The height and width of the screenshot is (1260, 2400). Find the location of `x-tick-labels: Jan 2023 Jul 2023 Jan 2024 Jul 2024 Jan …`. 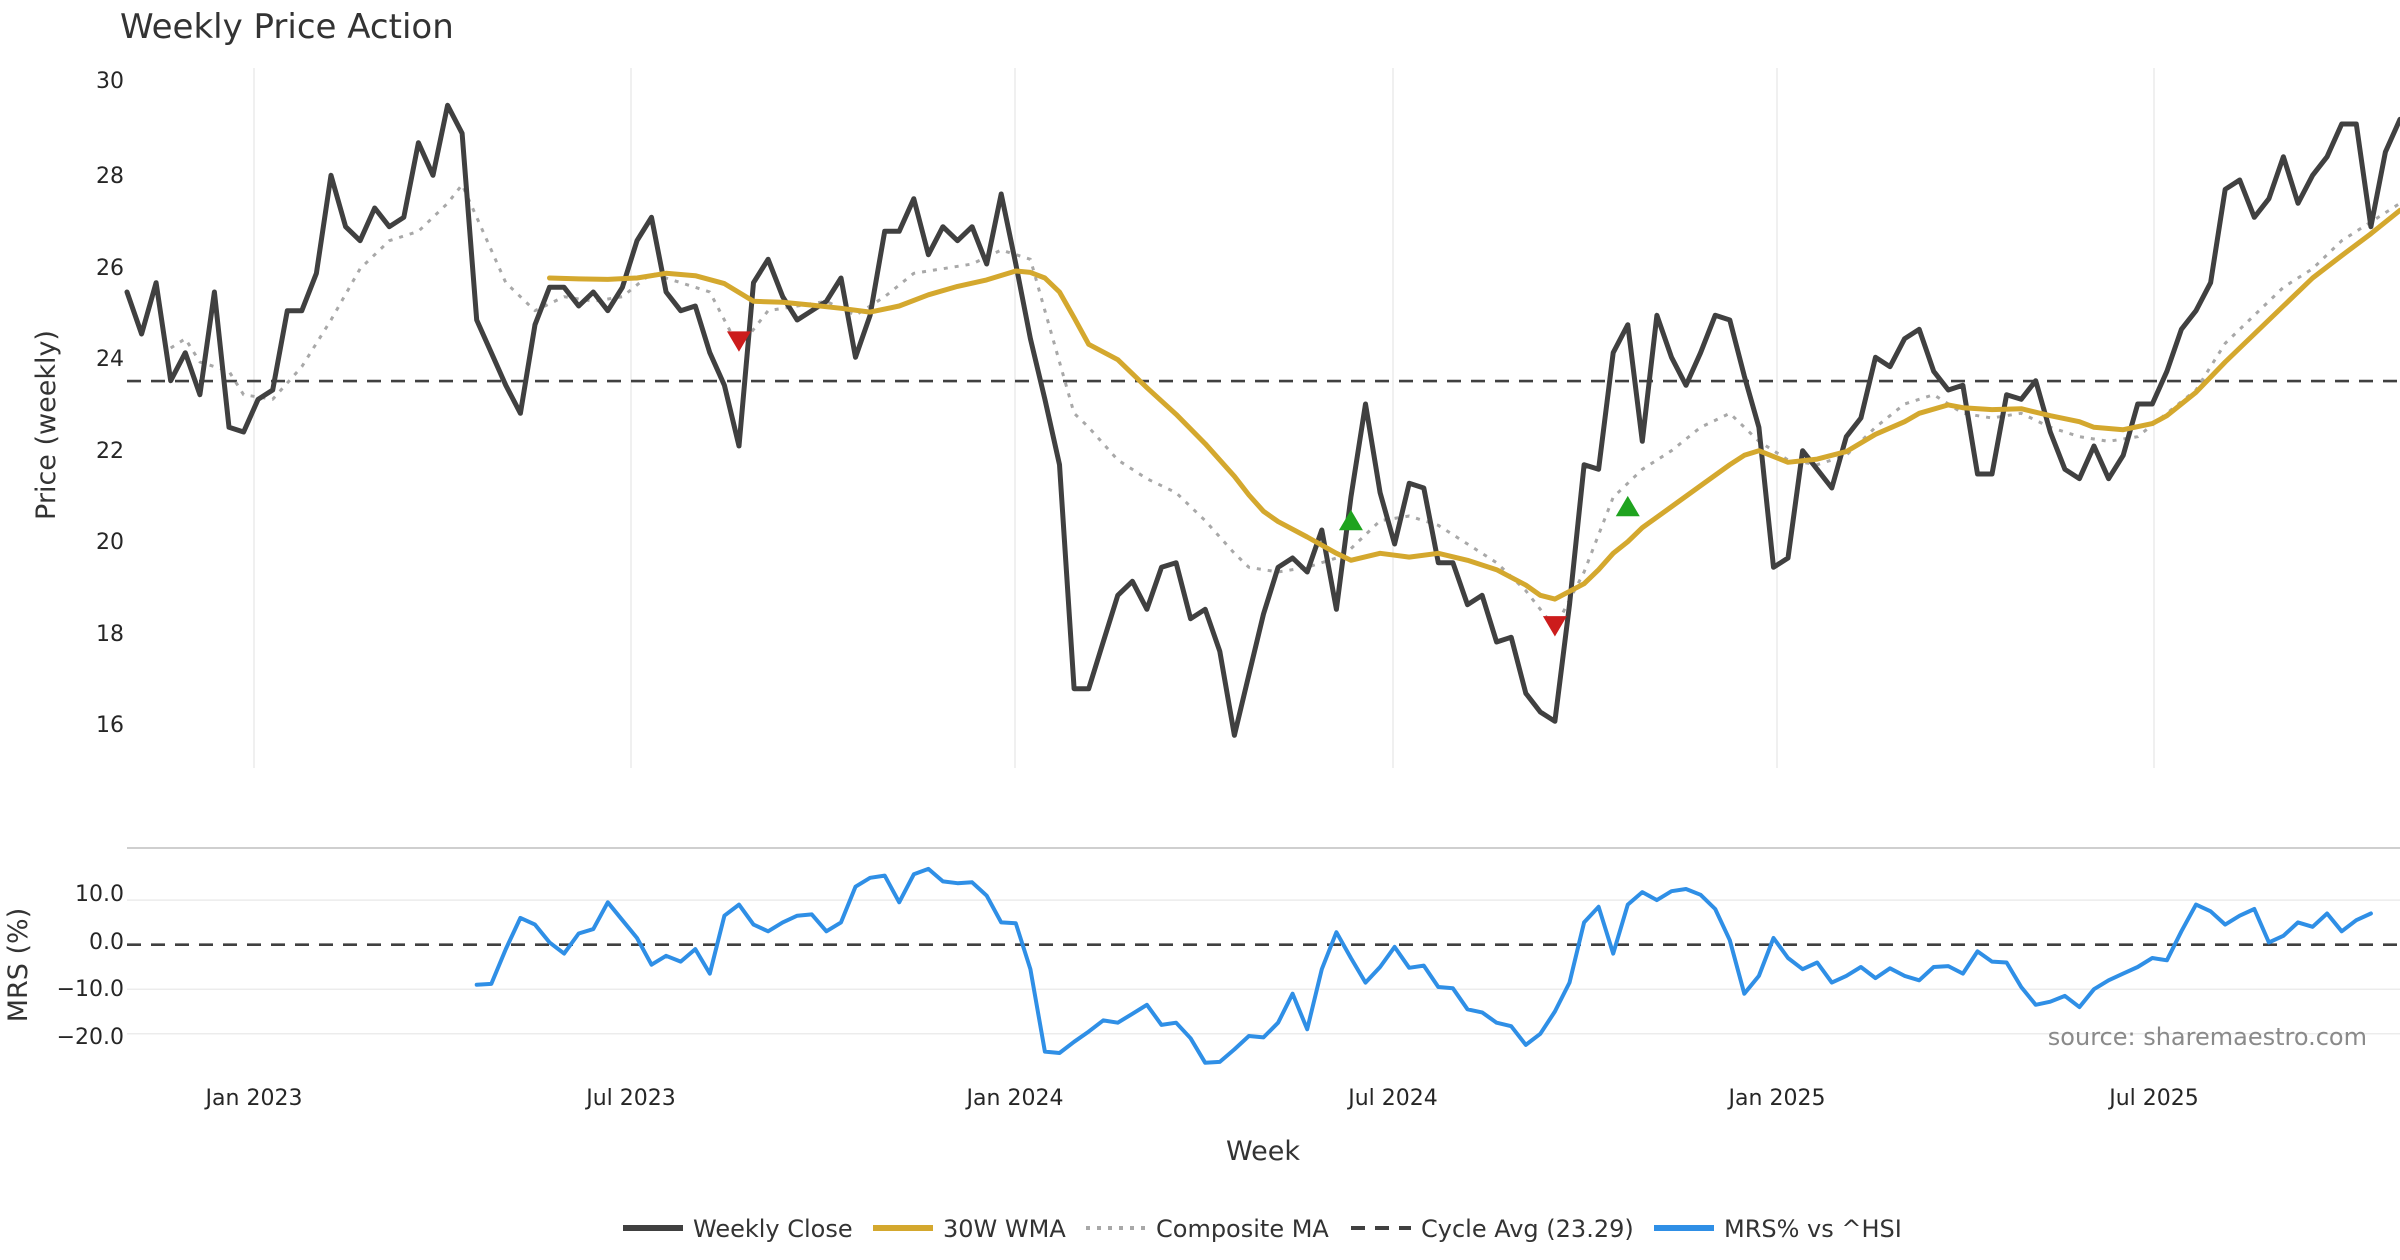

x-tick-labels: Jan 2023 Jul 2023 Jan 2024 Jul 2024 Jan … is located at coordinates (1201, 1098).